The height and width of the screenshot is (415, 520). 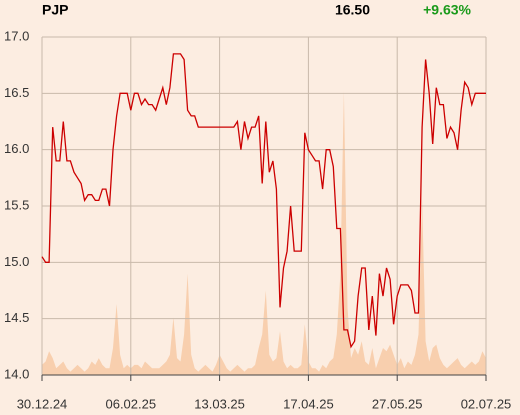 What do you see at coordinates (486, 403) in the screenshot?
I see `x-tick-label: 02.07.25` at bounding box center [486, 403].